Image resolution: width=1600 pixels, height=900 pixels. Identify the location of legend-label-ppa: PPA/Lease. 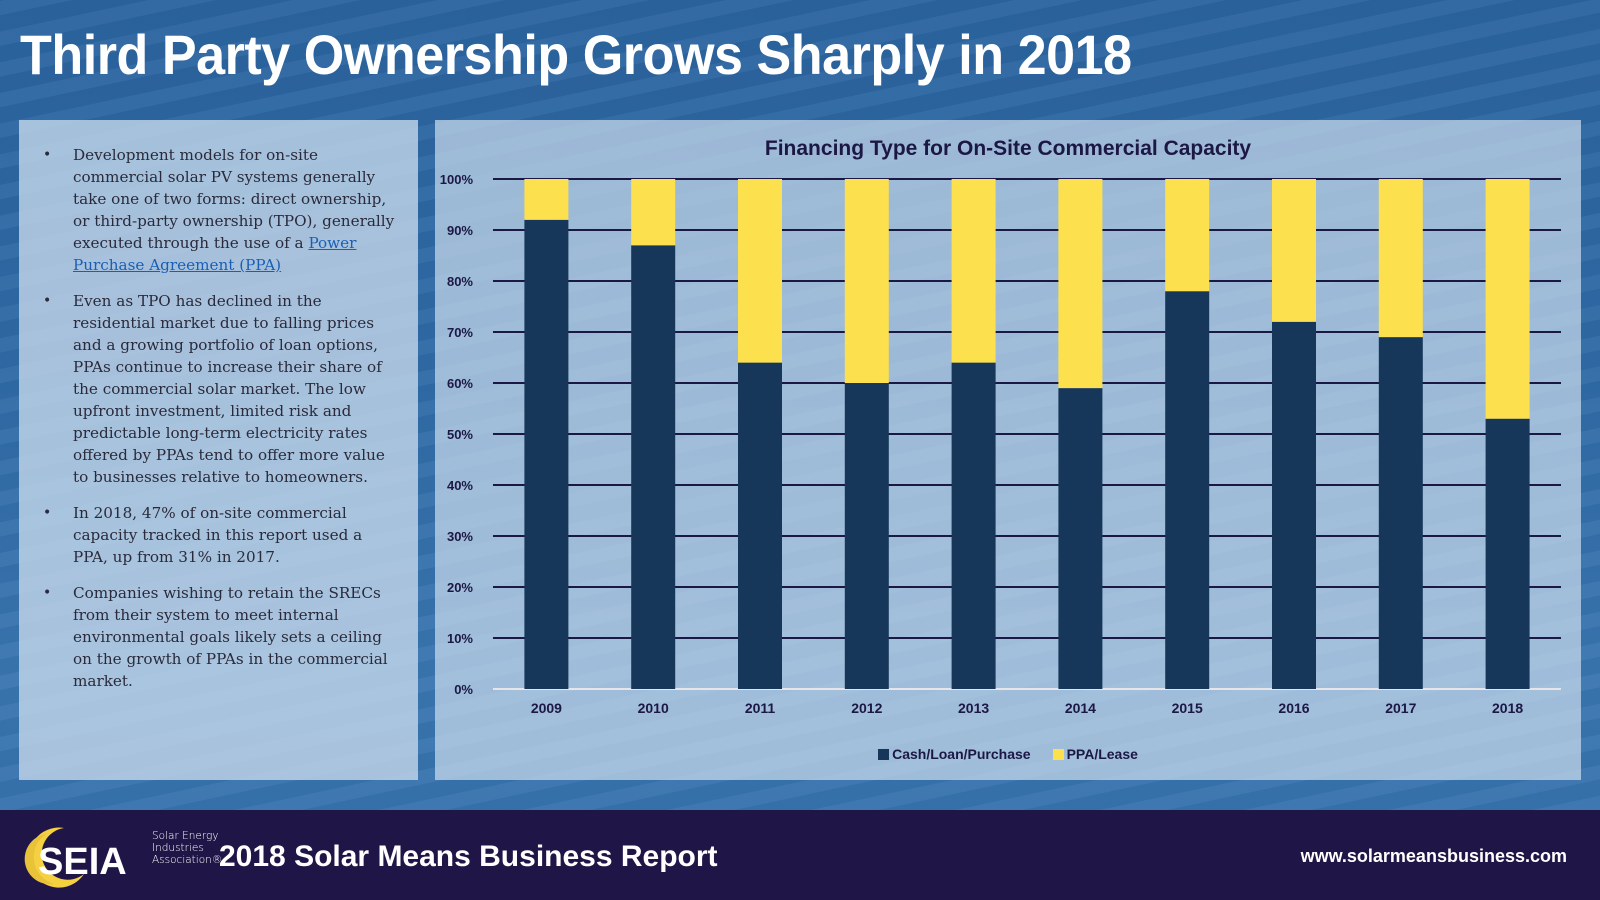
(1102, 754).